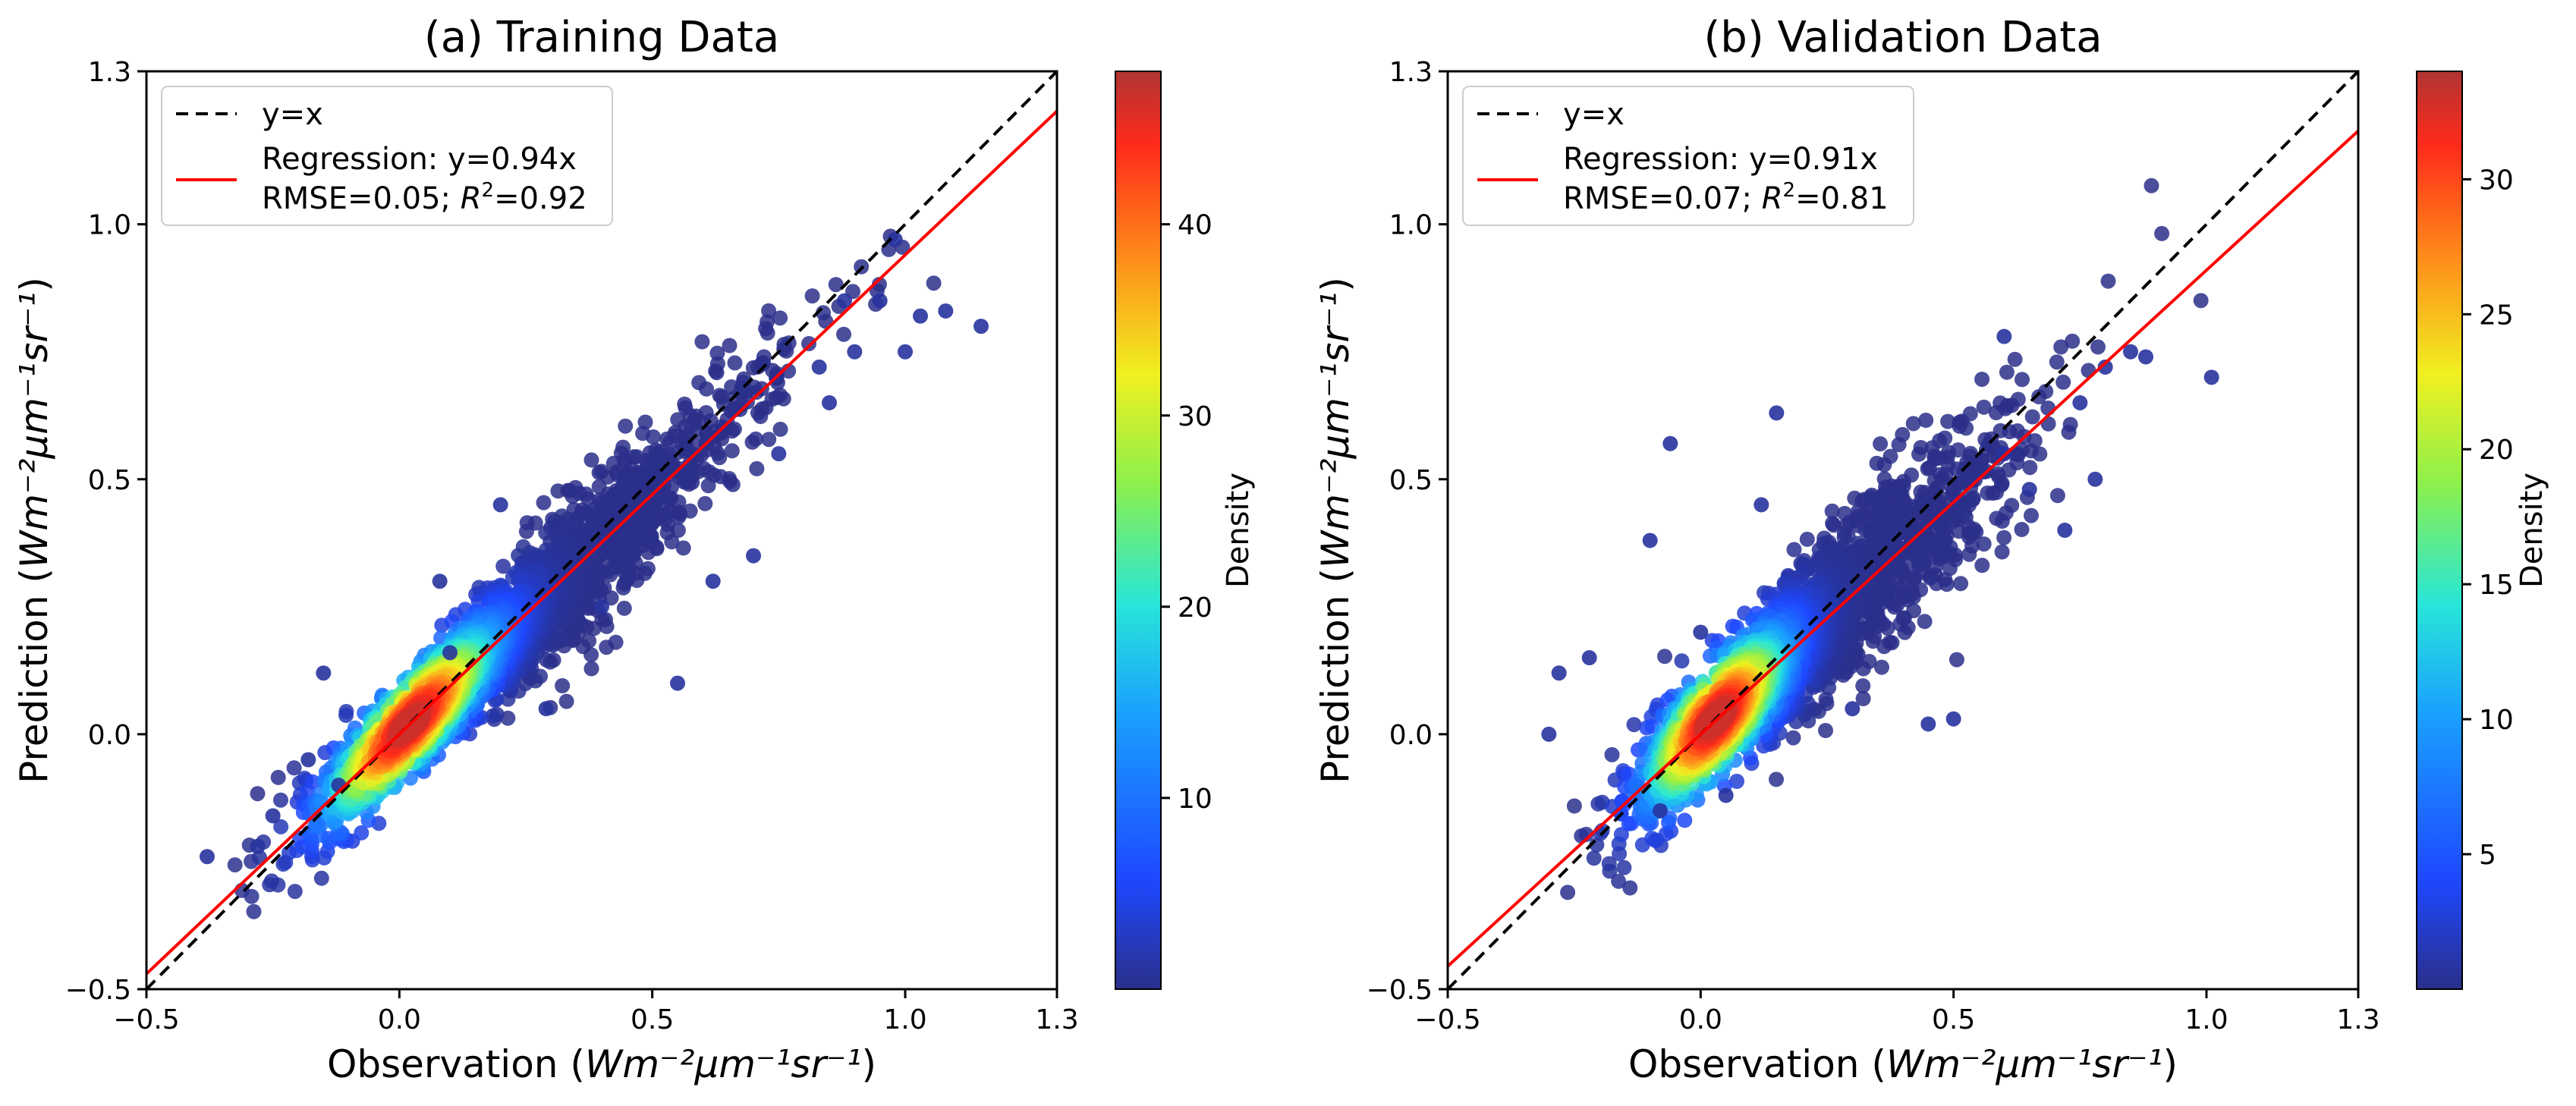 The width and height of the screenshot is (2576, 1106). I want to click on x-tick-label: 0.0, so click(399, 1019).